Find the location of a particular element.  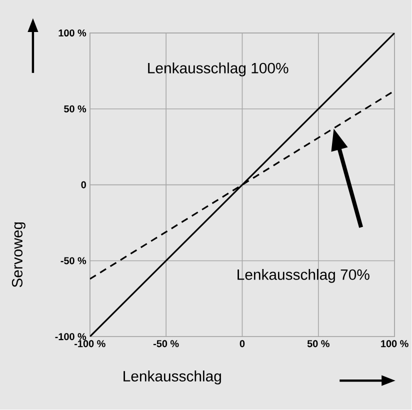

y-tick-label: -100 % is located at coordinates (70, 336).